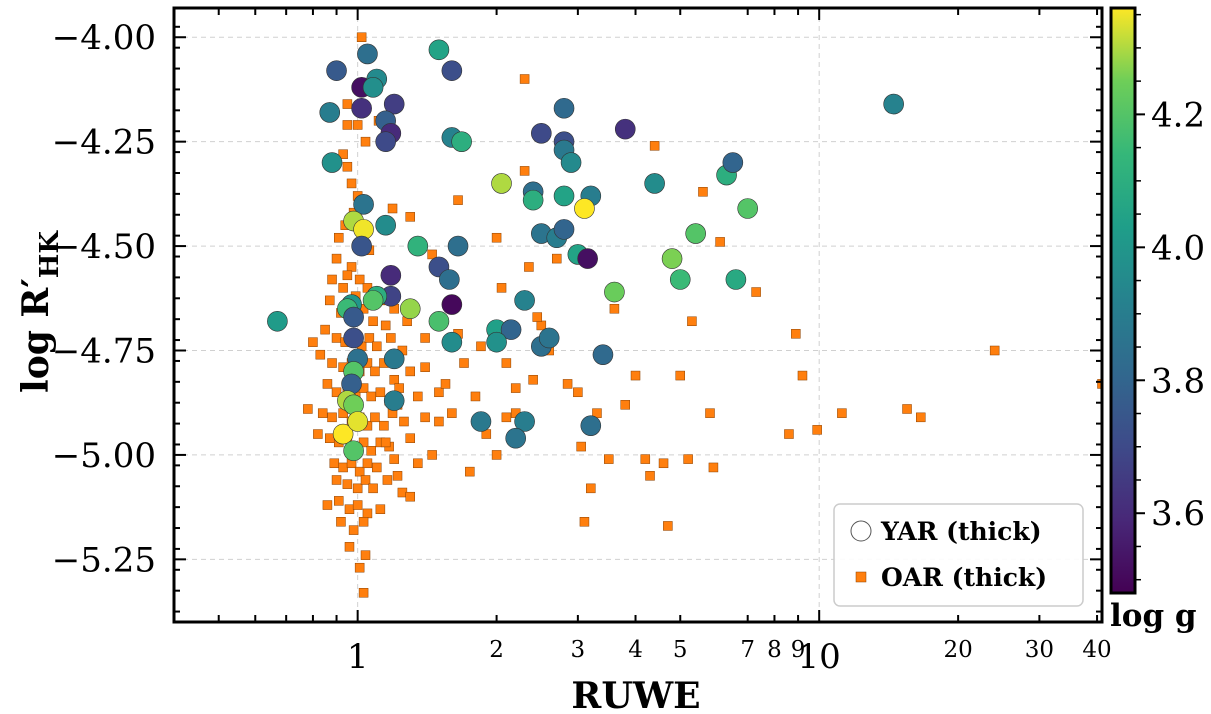 This screenshot has width=1211, height=714. I want to click on svg-text: log R′HK, so click(40, 311).